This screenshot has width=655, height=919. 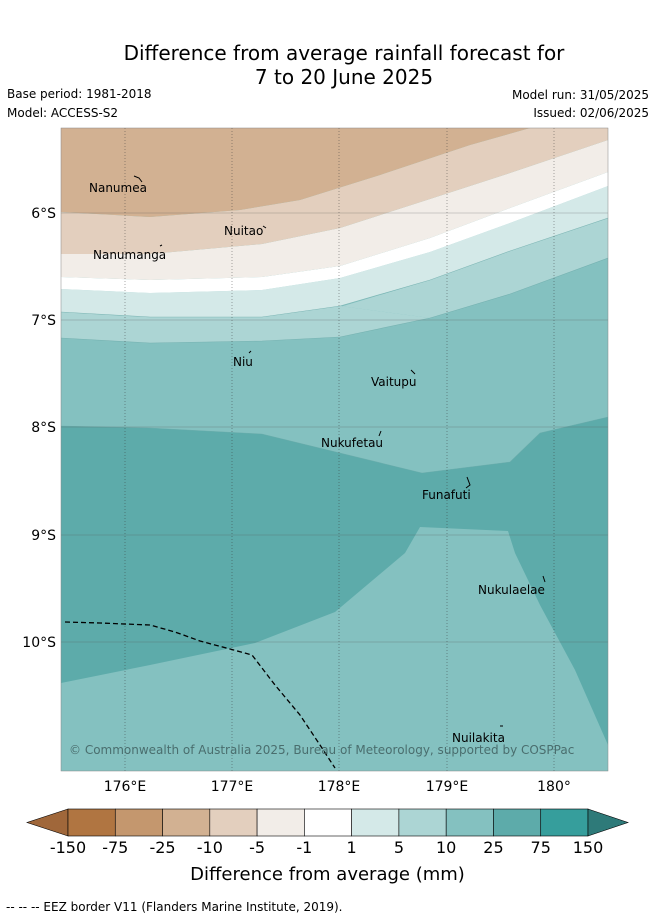 I want to click on title-line-2: 7 to 20 June 2025, so click(x=344, y=77).